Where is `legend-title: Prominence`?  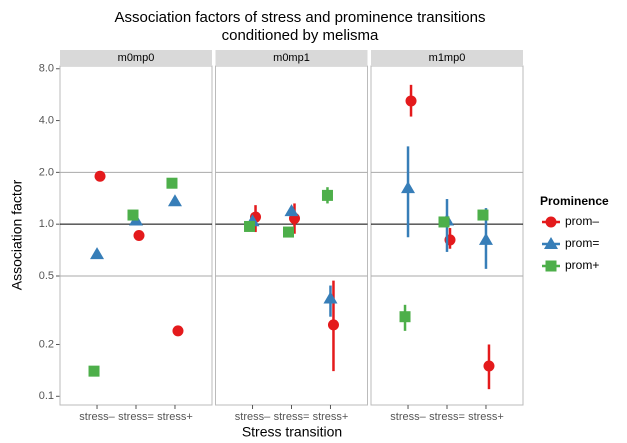
legend-title: Prominence is located at coordinates (574, 201).